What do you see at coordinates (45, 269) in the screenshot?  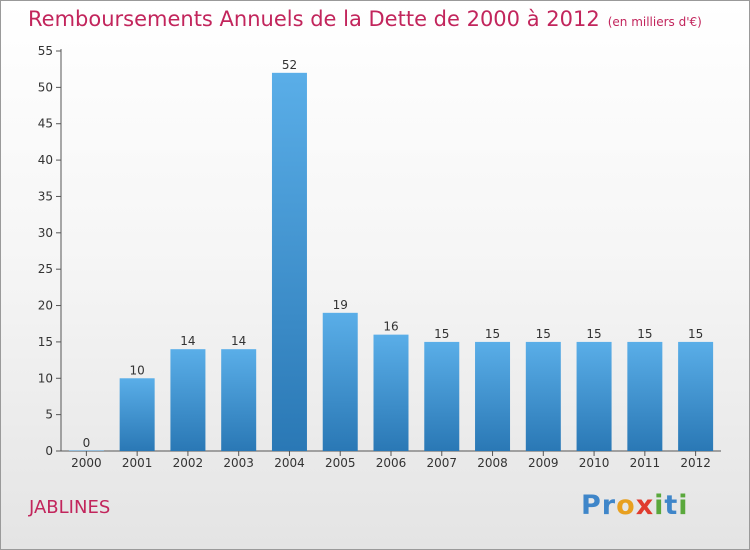 I see `y-tick-label: 25` at bounding box center [45, 269].